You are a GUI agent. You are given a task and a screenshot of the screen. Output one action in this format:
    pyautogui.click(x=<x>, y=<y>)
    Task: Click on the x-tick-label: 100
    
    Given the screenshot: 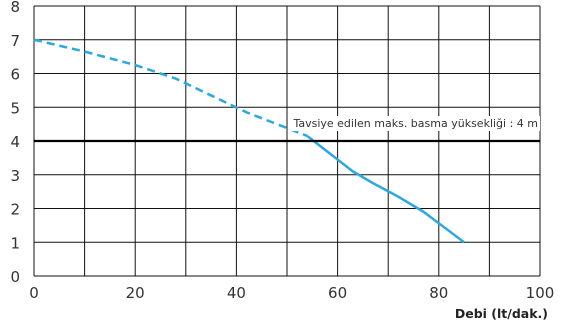 What is the action you would take?
    pyautogui.click(x=540, y=293)
    